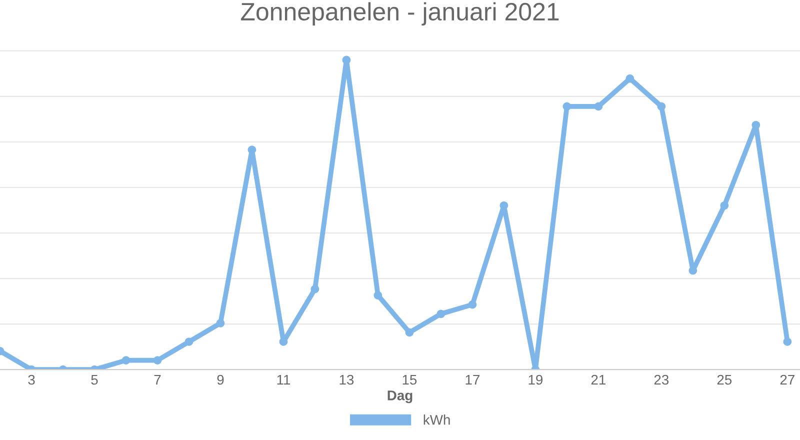 Image resolution: width=800 pixels, height=440 pixels. Describe the element at coordinates (473, 379) in the screenshot. I see `x-tick-label: 17` at that location.